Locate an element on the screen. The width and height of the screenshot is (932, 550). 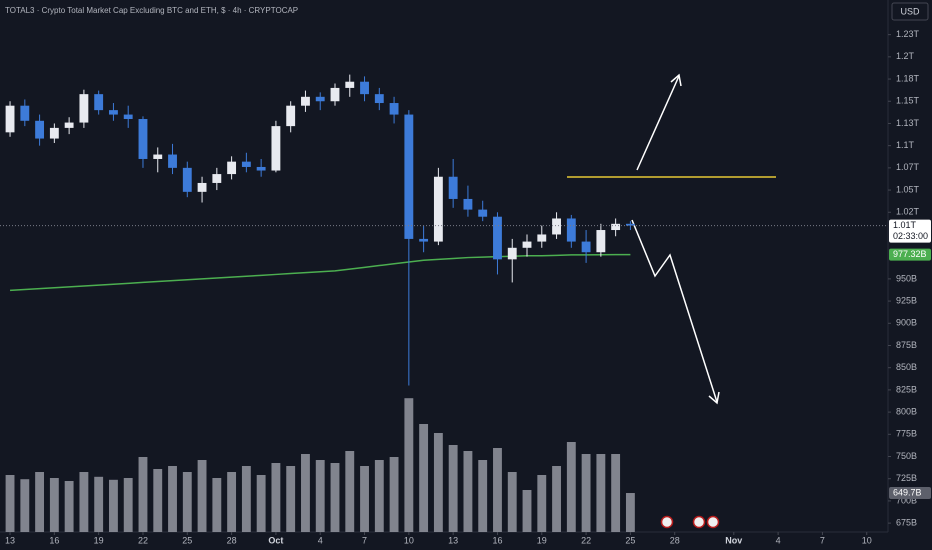
y-tick-label: 1.2T is located at coordinates (905, 56).